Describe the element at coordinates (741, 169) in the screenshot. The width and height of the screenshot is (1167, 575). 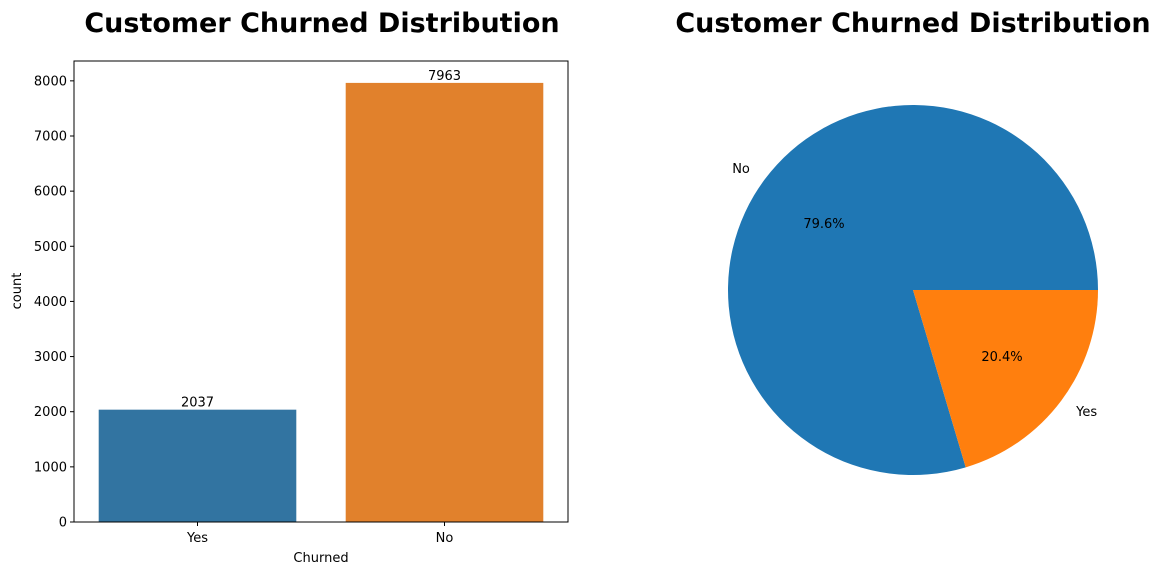
I see `pie-label-no: No` at that location.